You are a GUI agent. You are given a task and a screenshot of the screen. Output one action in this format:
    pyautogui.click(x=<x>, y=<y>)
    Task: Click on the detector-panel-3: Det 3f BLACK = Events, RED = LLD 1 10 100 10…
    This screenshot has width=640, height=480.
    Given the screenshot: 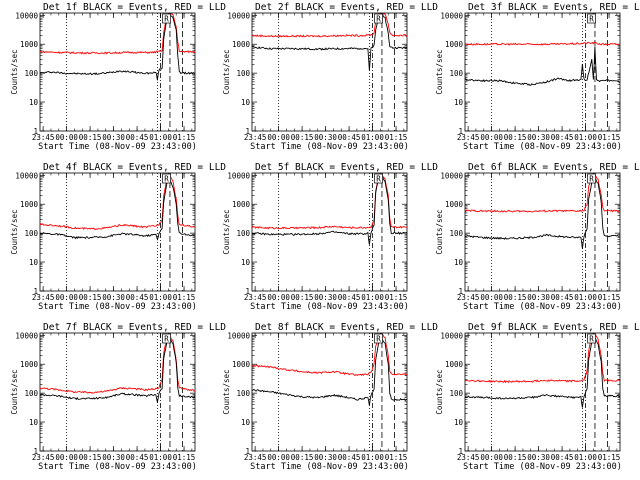 What is the action you would take?
    pyautogui.click(x=537, y=77)
    